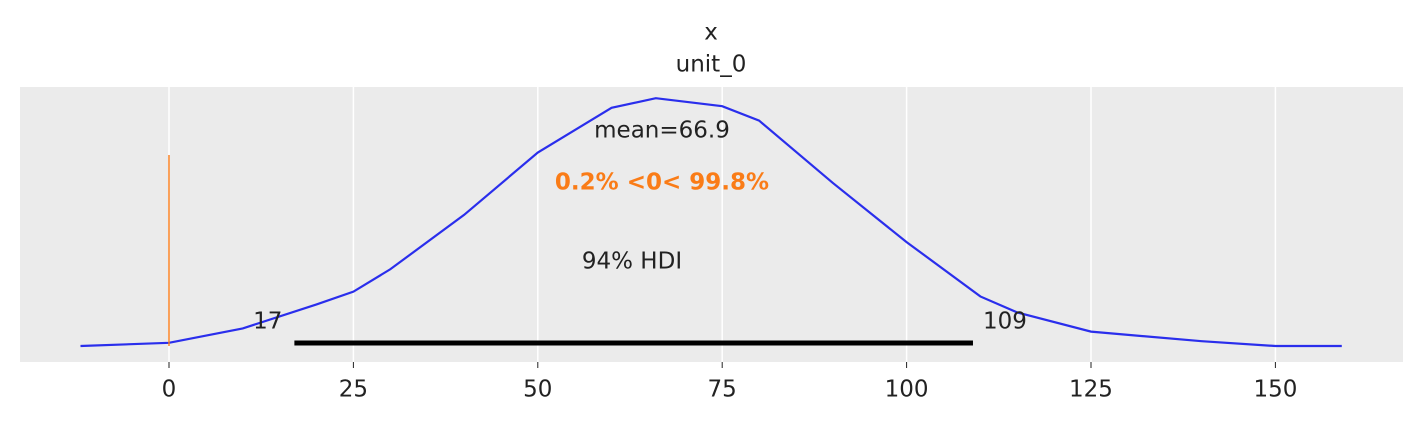 The image size is (1423, 427). What do you see at coordinates (711, 33) in the screenshot?
I see `chart-title: x` at bounding box center [711, 33].